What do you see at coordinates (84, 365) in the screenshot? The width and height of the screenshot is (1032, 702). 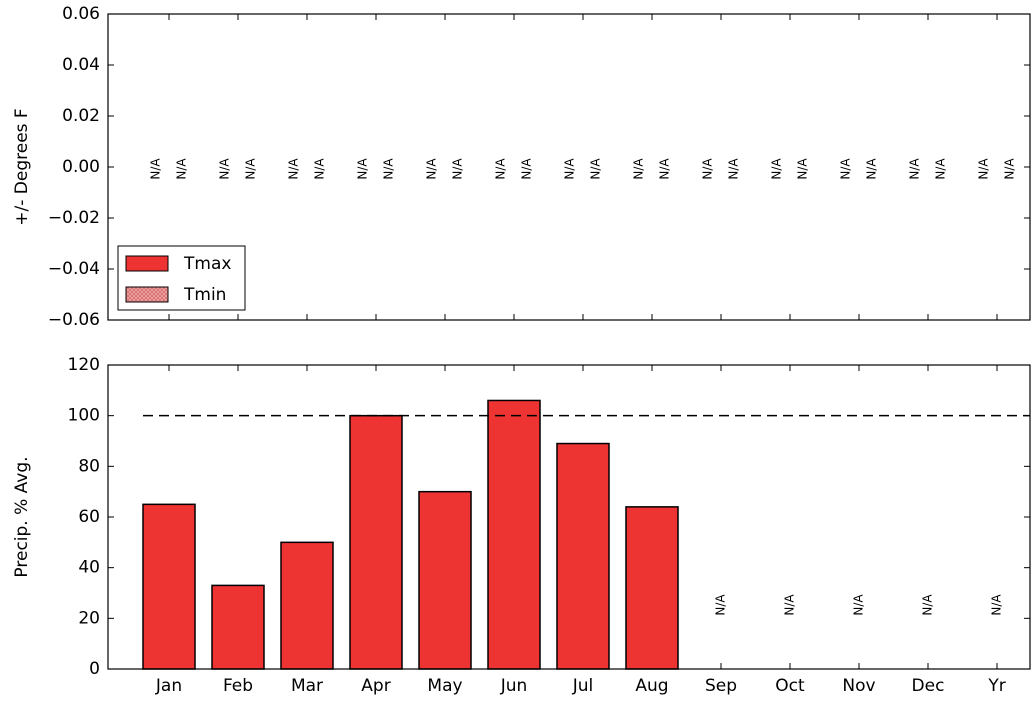 I see `y-tick-label: 120` at bounding box center [84, 365].